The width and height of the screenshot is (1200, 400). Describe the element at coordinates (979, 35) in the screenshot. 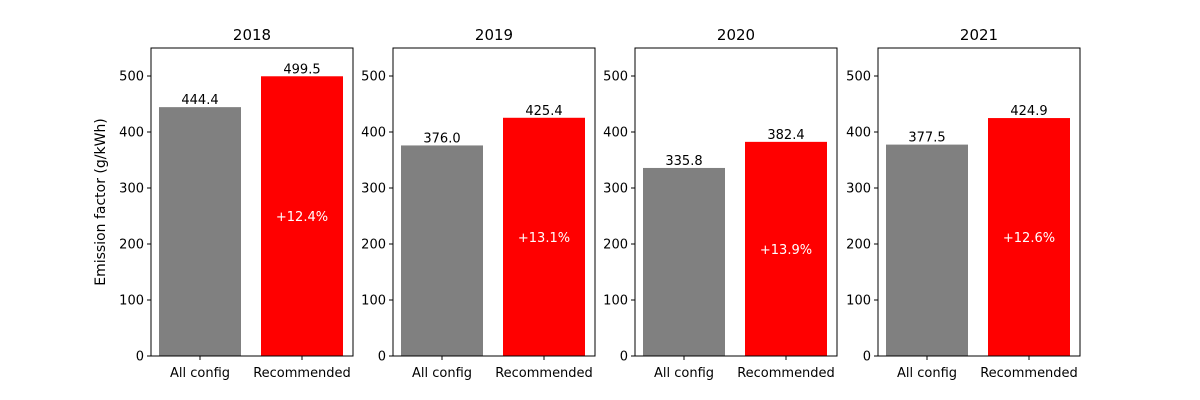

I see `panel-title: 2021` at that location.